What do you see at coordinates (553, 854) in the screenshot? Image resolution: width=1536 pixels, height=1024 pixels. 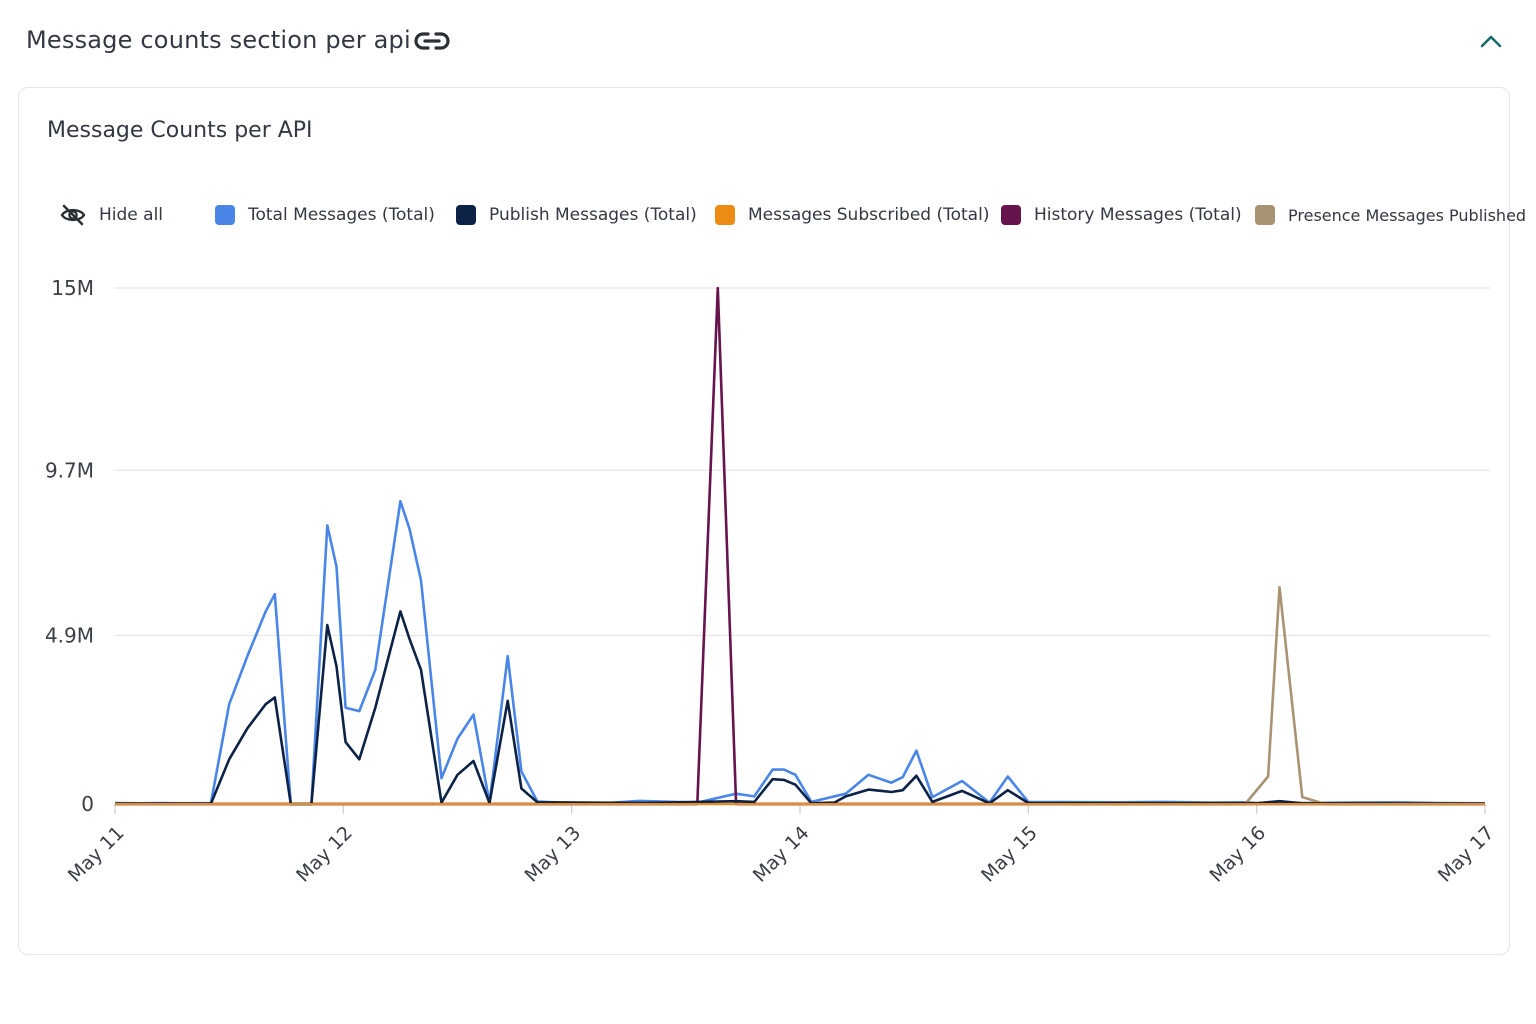 I see `x-tick-label: May 13` at bounding box center [553, 854].